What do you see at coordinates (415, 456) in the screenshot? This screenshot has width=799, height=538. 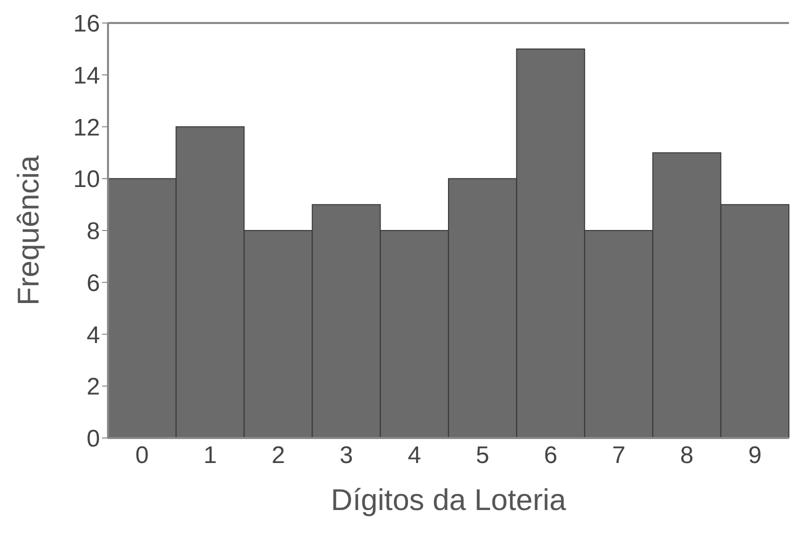 I see `x-tick-label: 4` at bounding box center [415, 456].